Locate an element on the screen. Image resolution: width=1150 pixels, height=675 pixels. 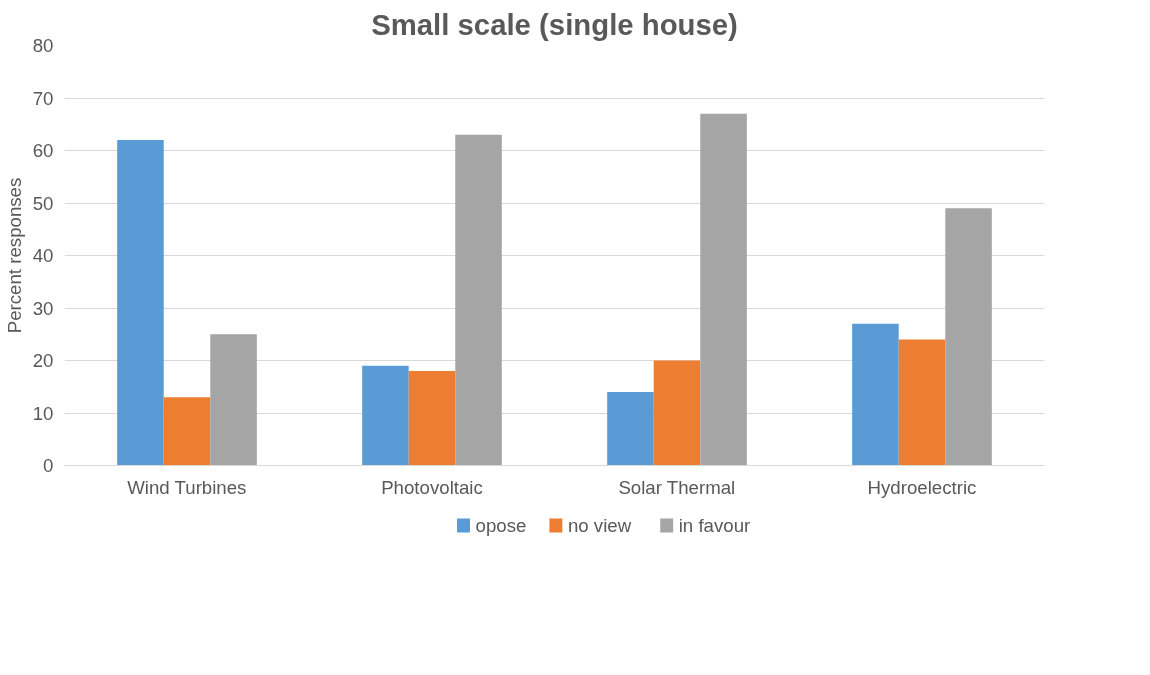
y-tick-label: 60 is located at coordinates (43, 150).